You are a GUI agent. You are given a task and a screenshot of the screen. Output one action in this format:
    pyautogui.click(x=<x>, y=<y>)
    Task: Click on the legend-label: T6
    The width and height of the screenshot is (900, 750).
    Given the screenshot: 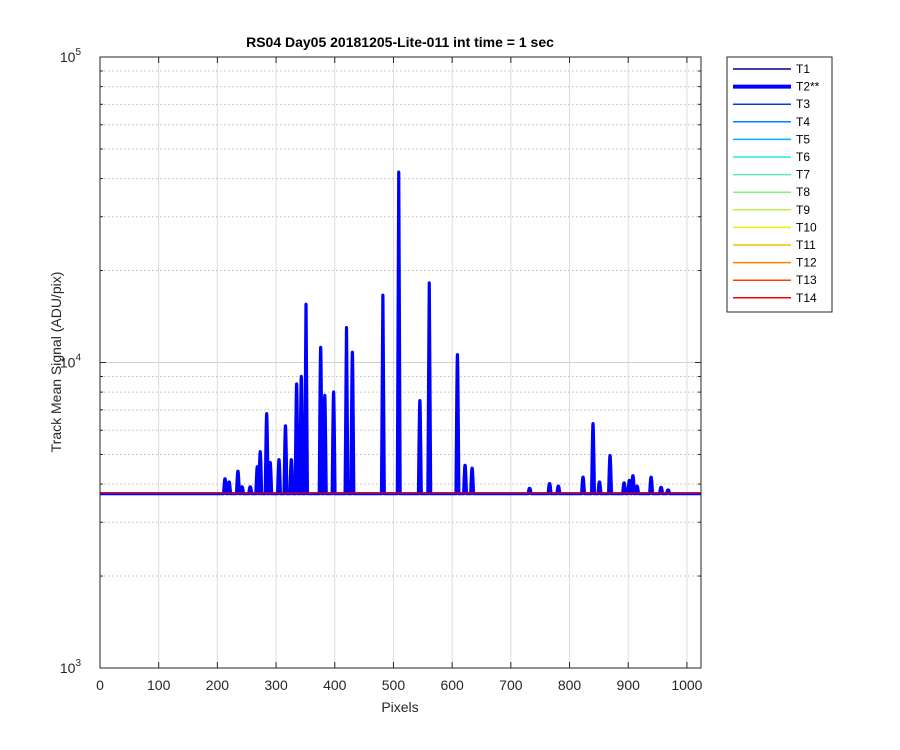 What is the action you would take?
    pyautogui.click(x=803, y=157)
    